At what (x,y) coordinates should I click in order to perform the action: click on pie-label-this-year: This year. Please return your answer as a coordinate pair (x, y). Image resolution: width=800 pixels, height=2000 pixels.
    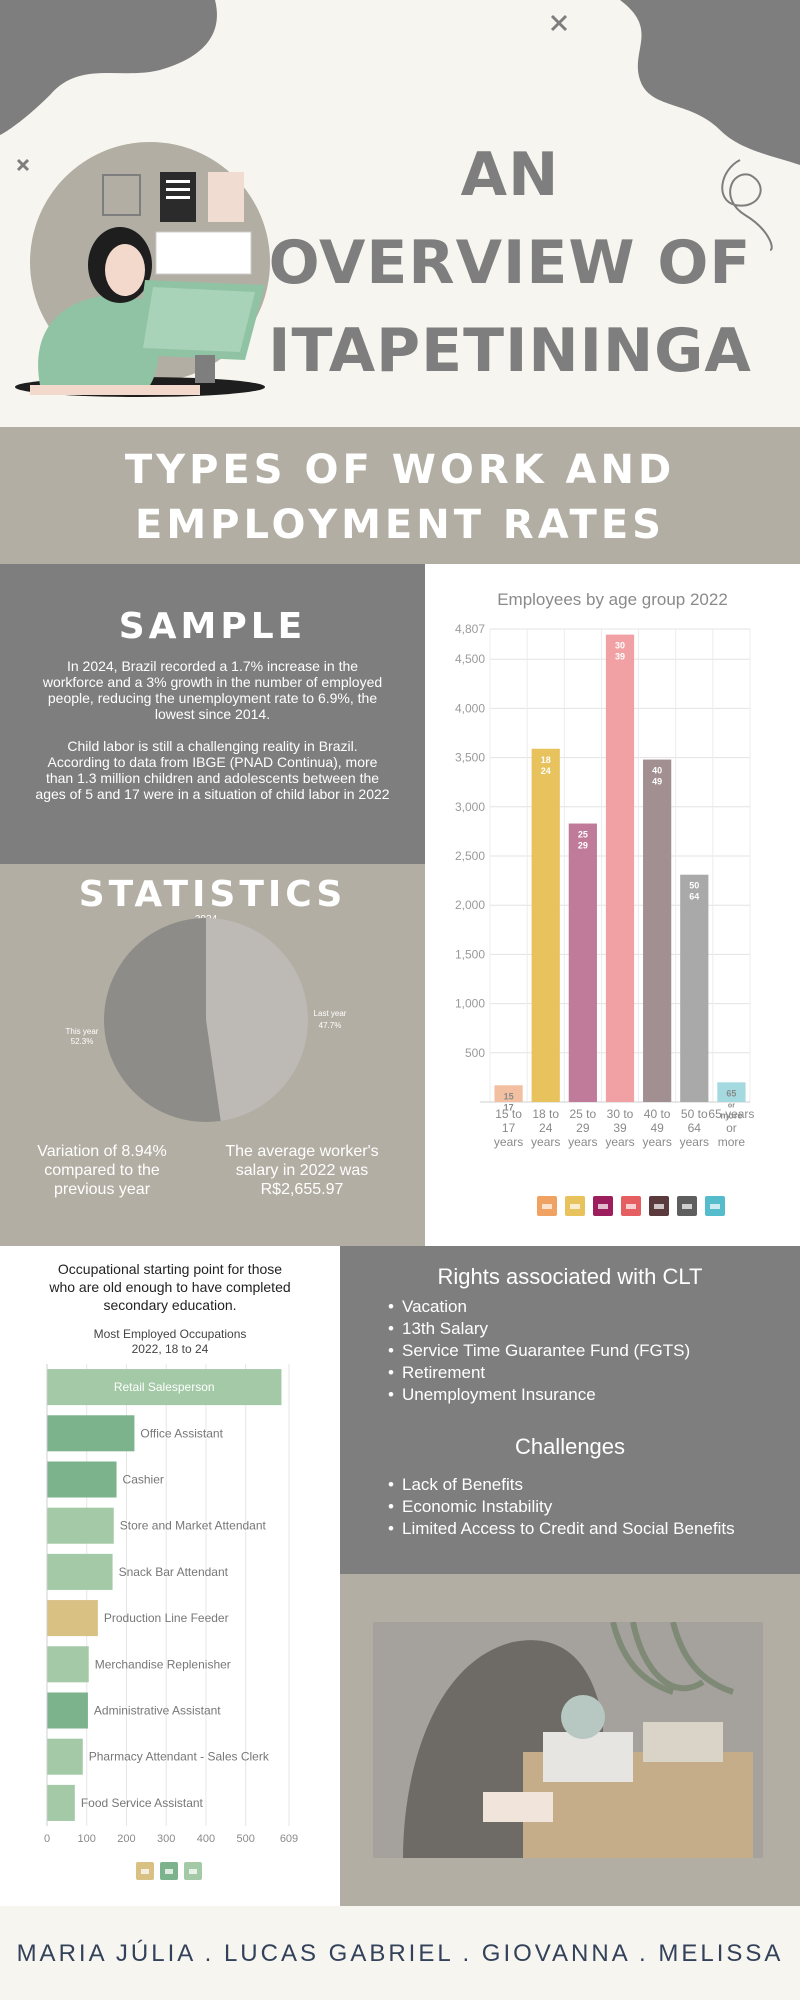
    Looking at the image, I should click on (82, 1031).